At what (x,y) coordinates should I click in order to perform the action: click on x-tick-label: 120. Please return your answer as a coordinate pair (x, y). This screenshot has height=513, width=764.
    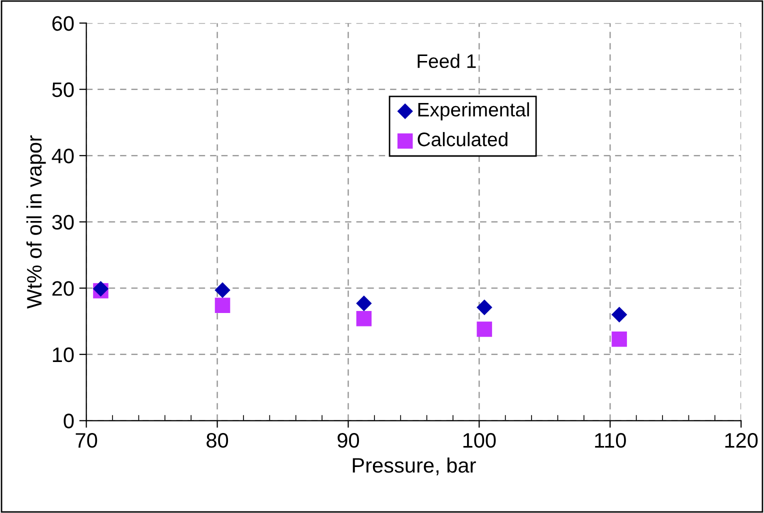
    Looking at the image, I should click on (741, 440).